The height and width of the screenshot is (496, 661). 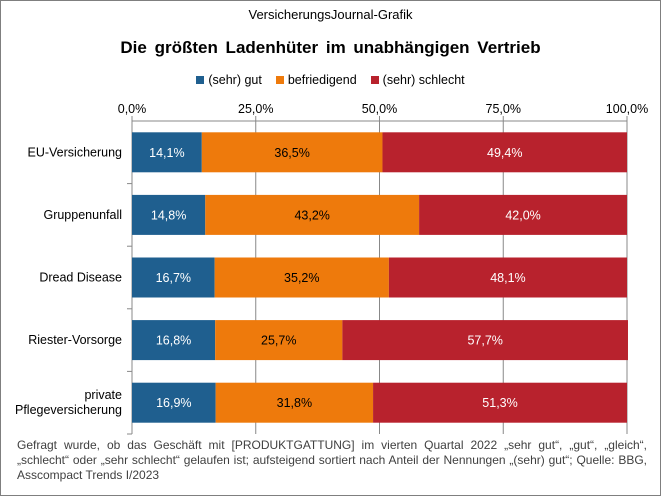 What do you see at coordinates (374, 80) in the screenshot?
I see `legend-swatch-schlecht` at bounding box center [374, 80].